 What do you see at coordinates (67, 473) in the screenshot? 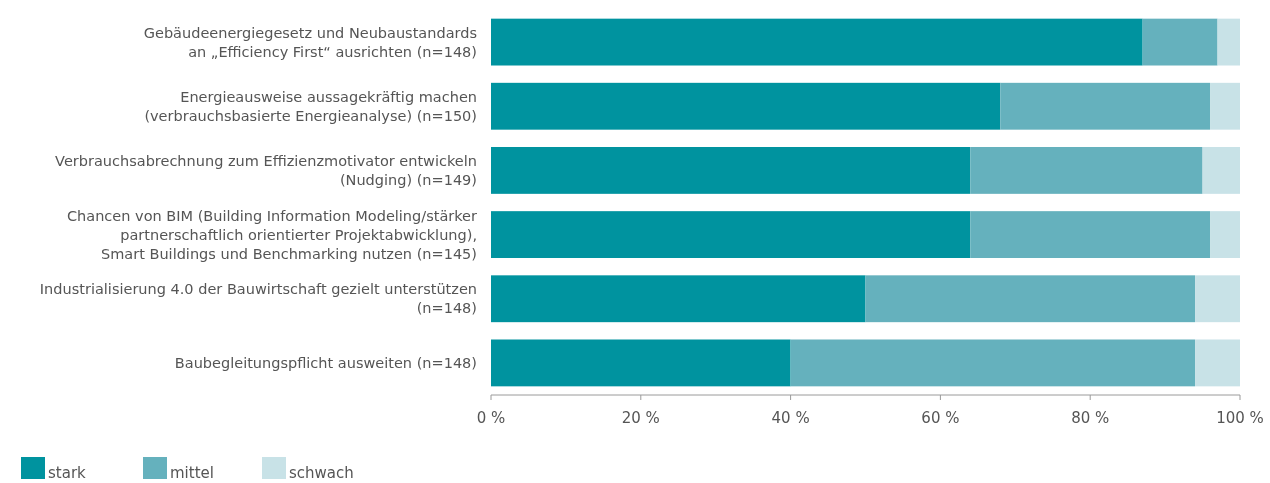
I see `legend-label: stark` at bounding box center [67, 473].